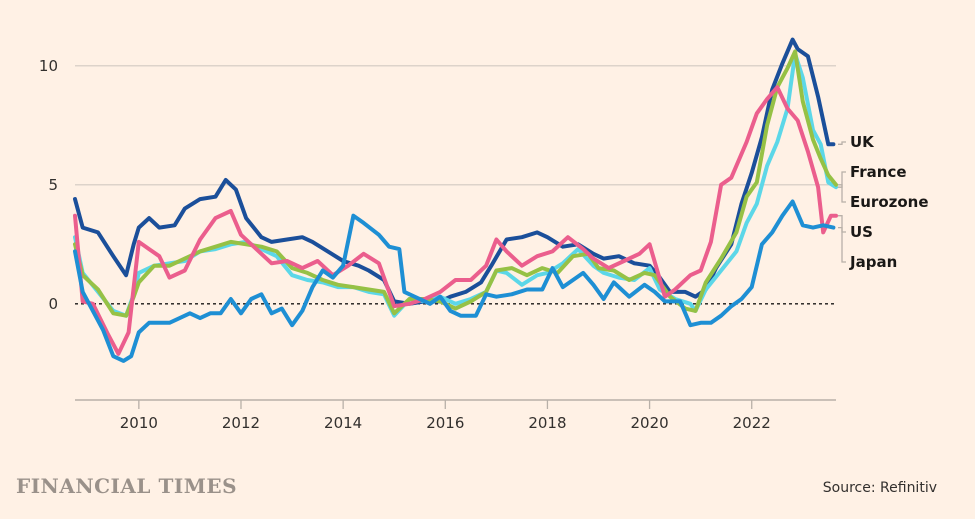 This screenshot has height=519, width=975. What do you see at coordinates (862, 142) in the screenshot?
I see `series-label-uk: UK` at bounding box center [862, 142].